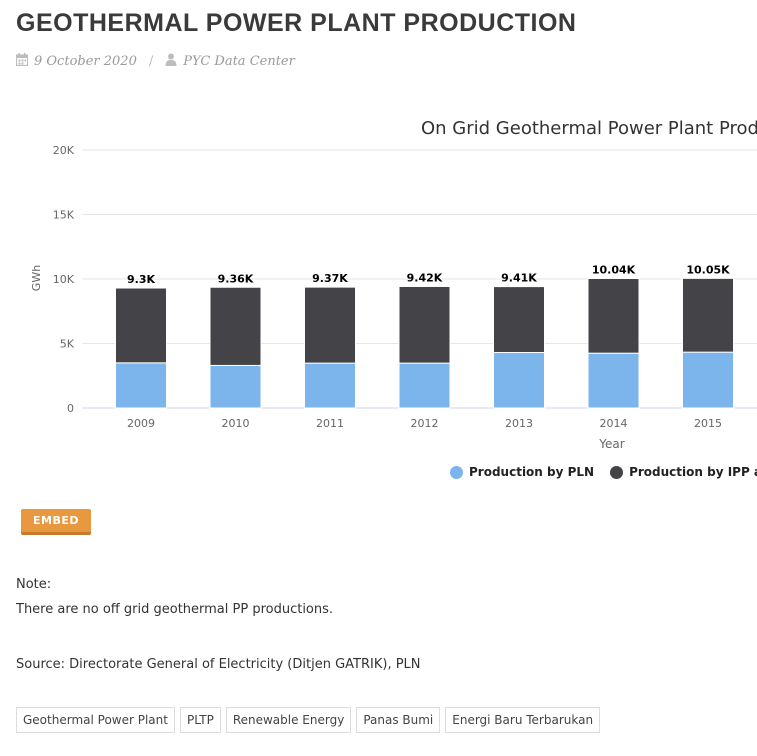 This screenshot has height=756, width=757. I want to click on total-data-label: 9.41K, so click(519, 278).